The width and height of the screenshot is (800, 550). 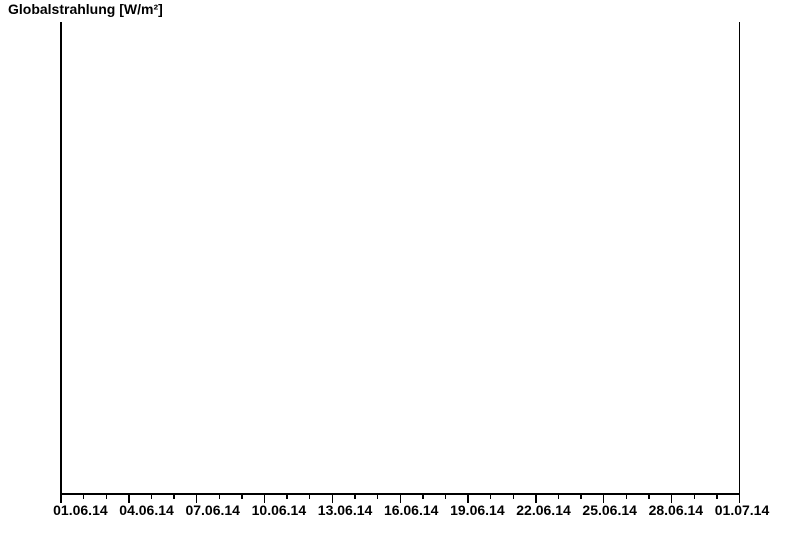 What do you see at coordinates (742, 510) in the screenshot?
I see `x-tick-label: 01.07.14` at bounding box center [742, 510].